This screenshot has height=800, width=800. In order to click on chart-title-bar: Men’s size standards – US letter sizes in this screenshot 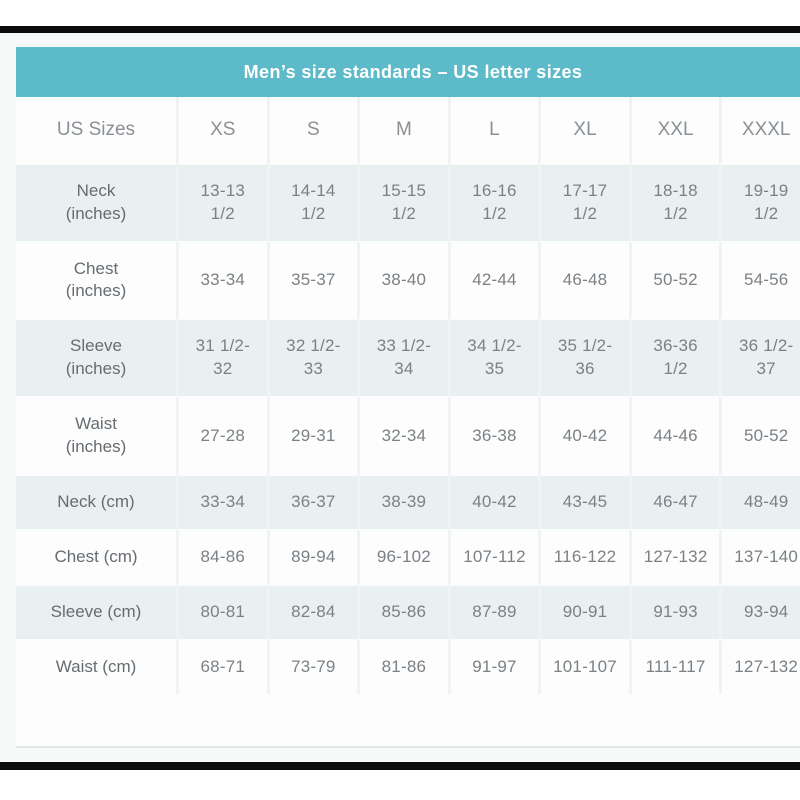, I will do `click(408, 72)`.